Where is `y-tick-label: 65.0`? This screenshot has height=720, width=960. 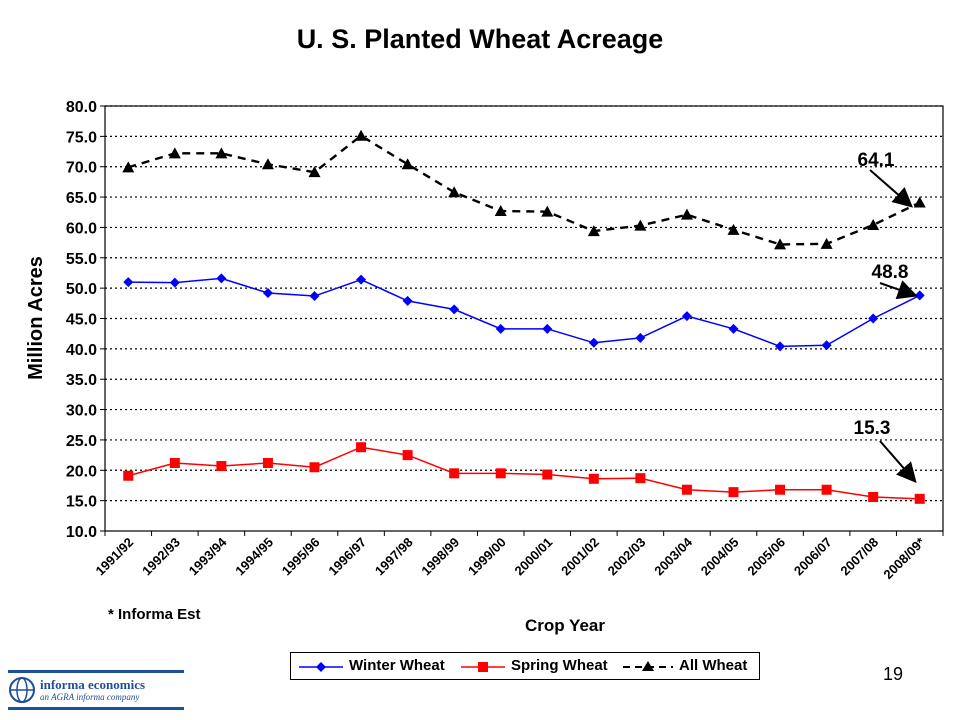 y-tick-label: 65.0 is located at coordinates (81, 198).